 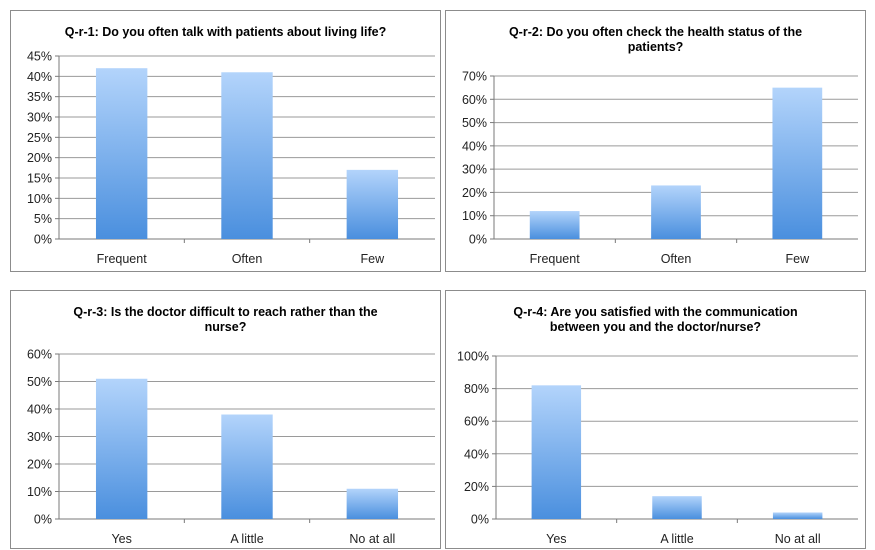 I want to click on y-tick-label: 15%, so click(x=39, y=179).